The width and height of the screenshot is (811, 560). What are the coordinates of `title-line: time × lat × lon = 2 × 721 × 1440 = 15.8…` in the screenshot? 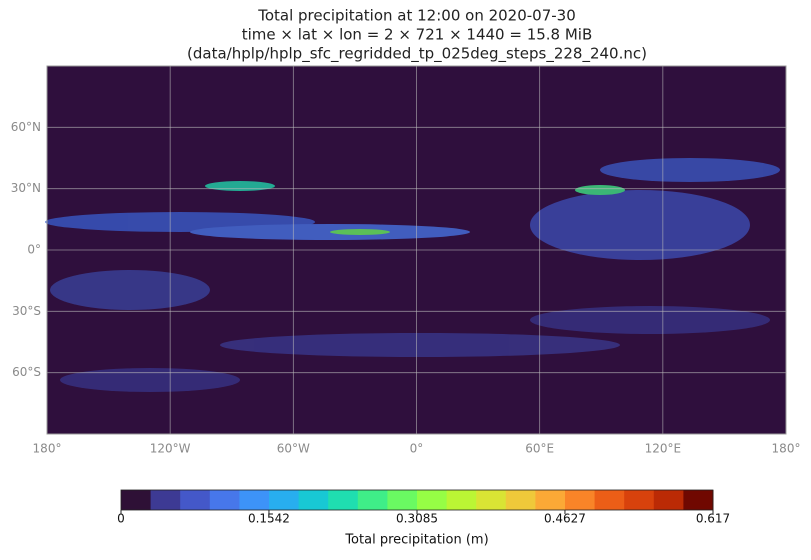 It's located at (417, 35).